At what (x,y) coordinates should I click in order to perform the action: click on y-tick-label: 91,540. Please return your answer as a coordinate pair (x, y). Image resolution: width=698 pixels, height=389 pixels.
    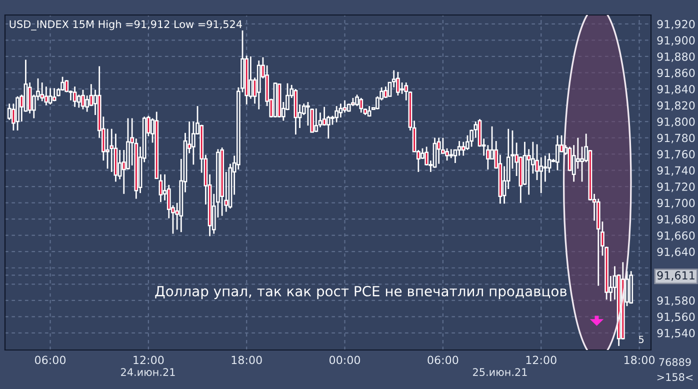
    Looking at the image, I should click on (676, 333).